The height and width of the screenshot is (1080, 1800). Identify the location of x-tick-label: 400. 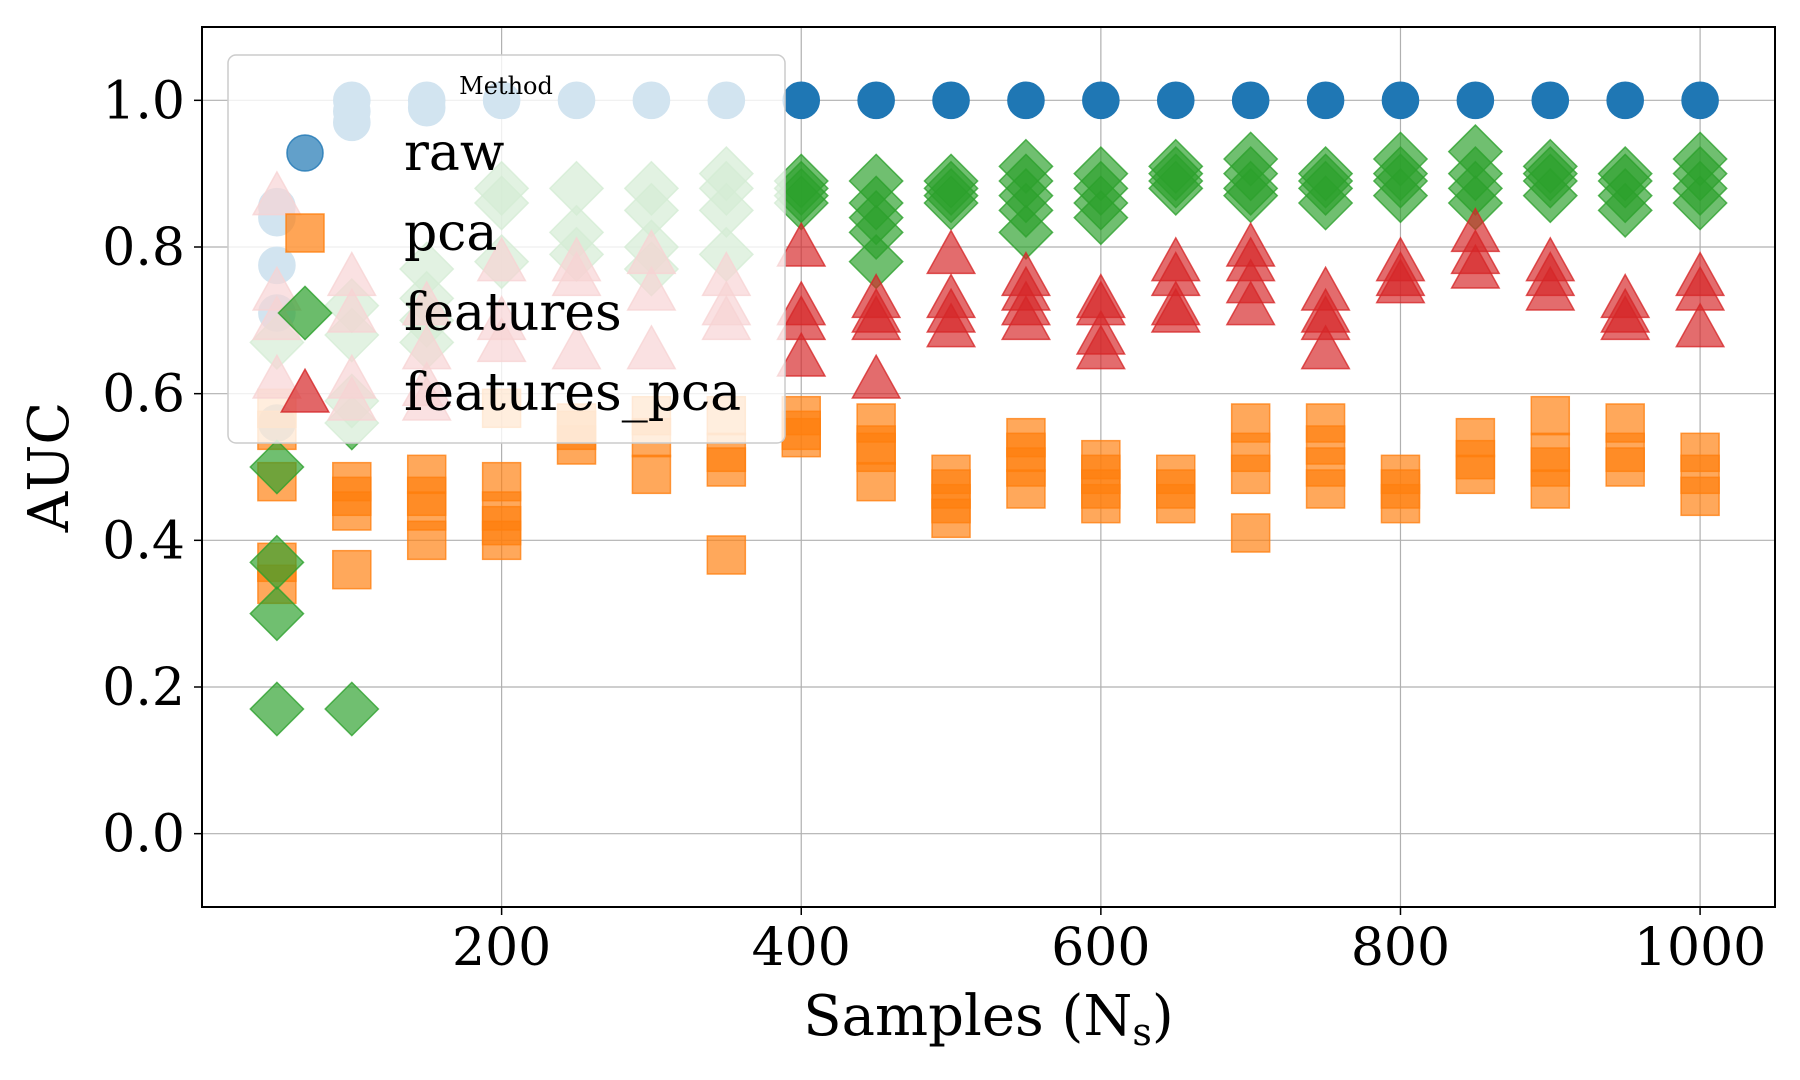
(801, 948).